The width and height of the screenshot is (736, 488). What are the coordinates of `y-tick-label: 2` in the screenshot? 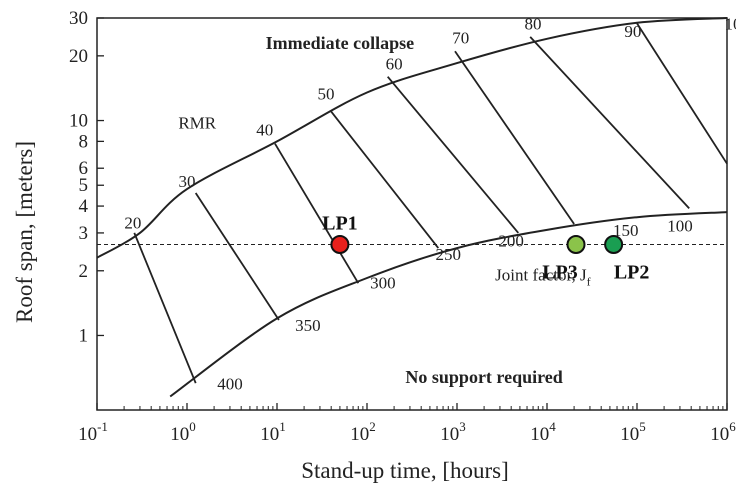 It's located at (84, 271).